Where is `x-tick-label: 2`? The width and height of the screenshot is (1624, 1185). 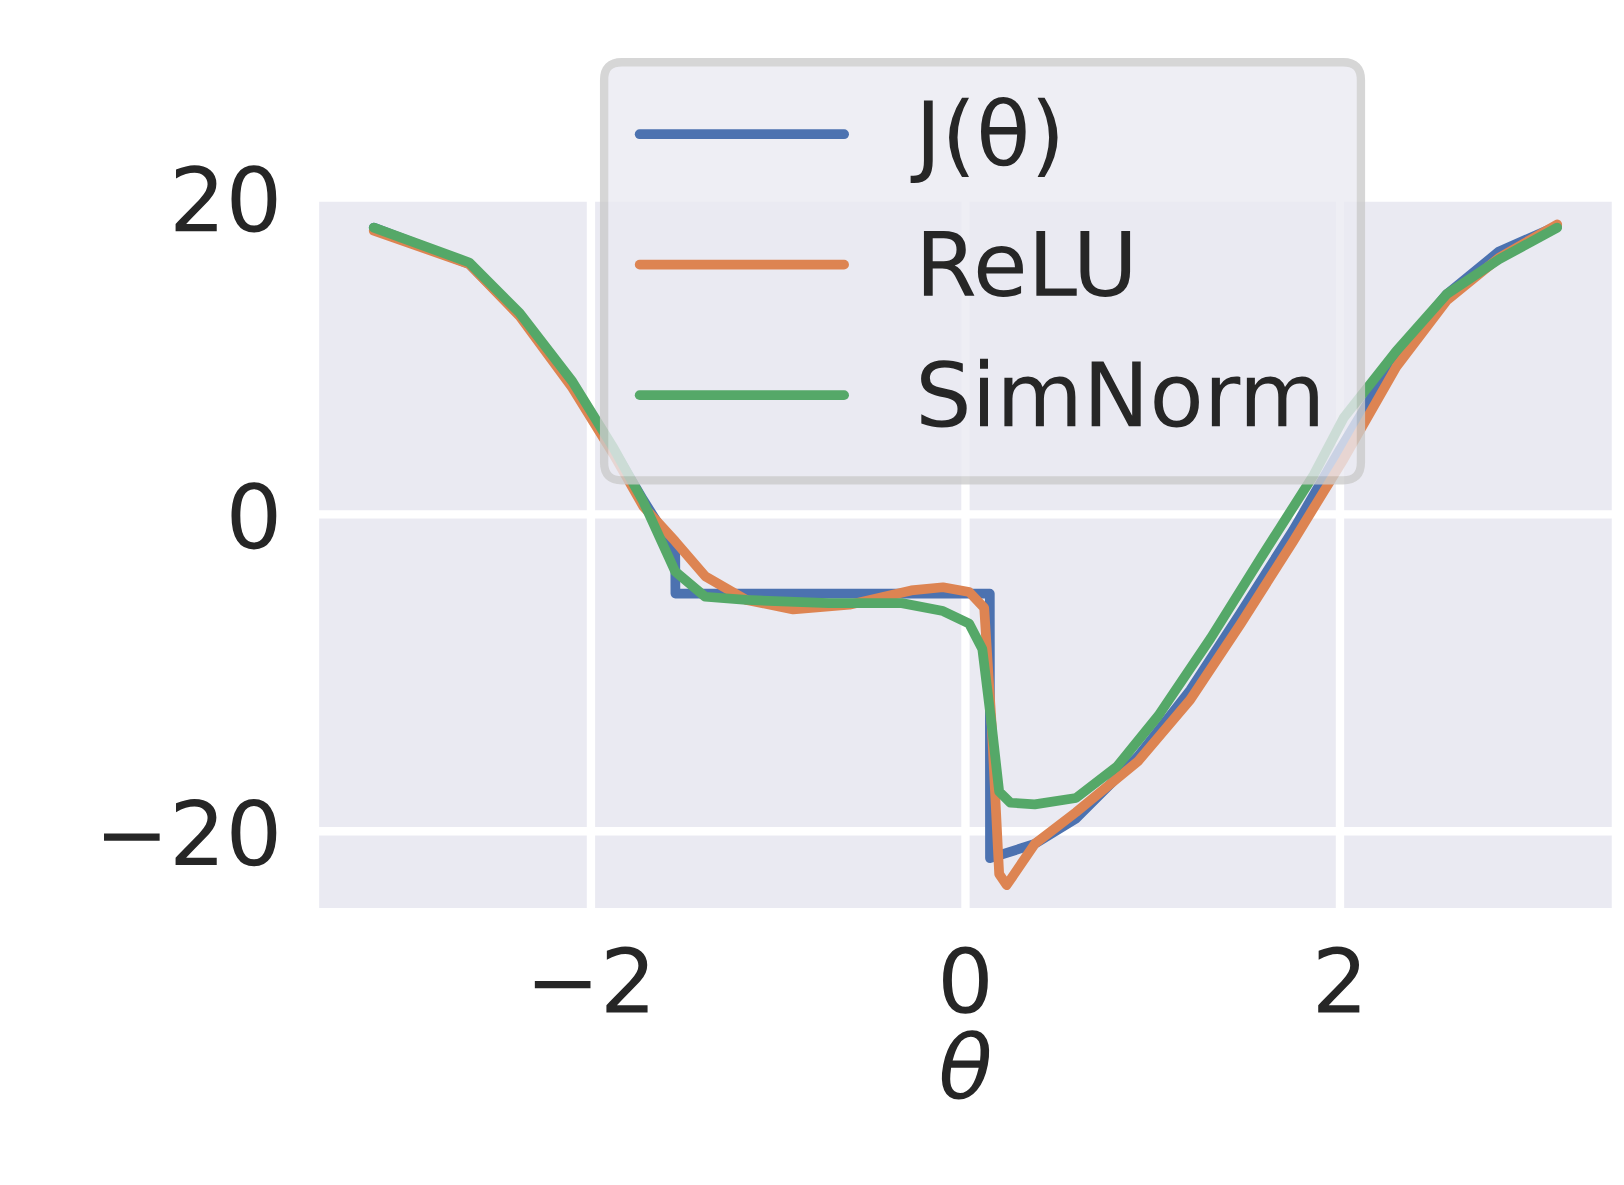
x-tick-label: 2 is located at coordinates (1339, 979).